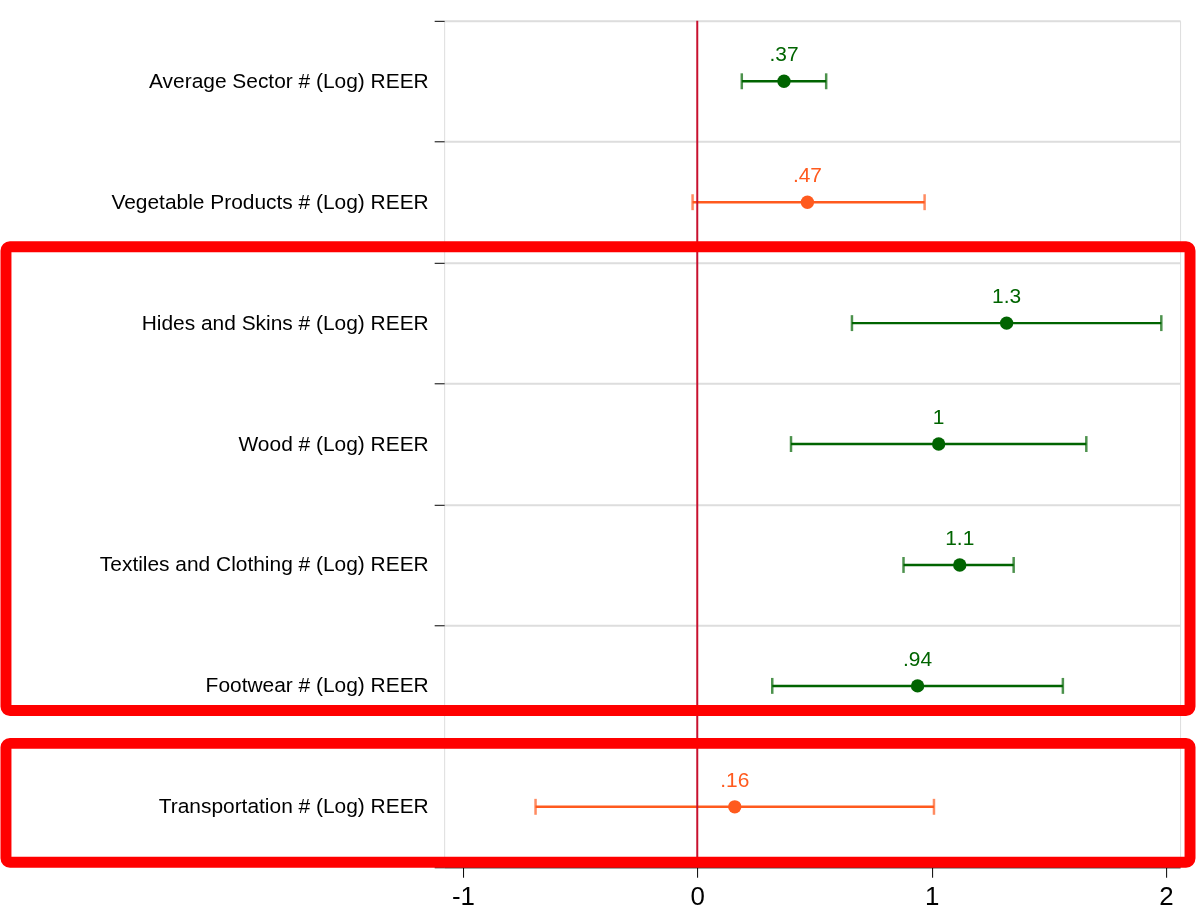  What do you see at coordinates (938, 417) in the screenshot?
I see `data-label: 1` at bounding box center [938, 417].